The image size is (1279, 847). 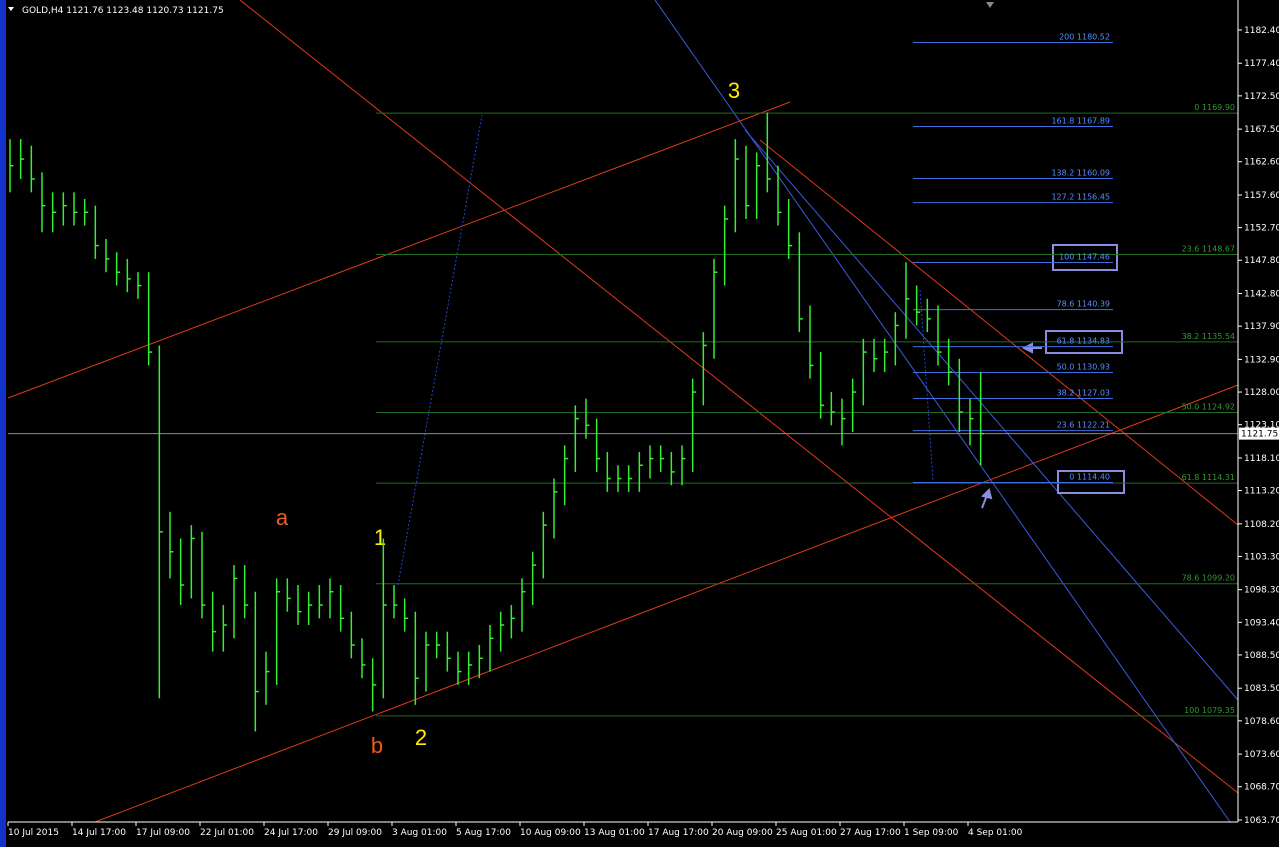 I want to click on wave-label: a, so click(x=282, y=517).